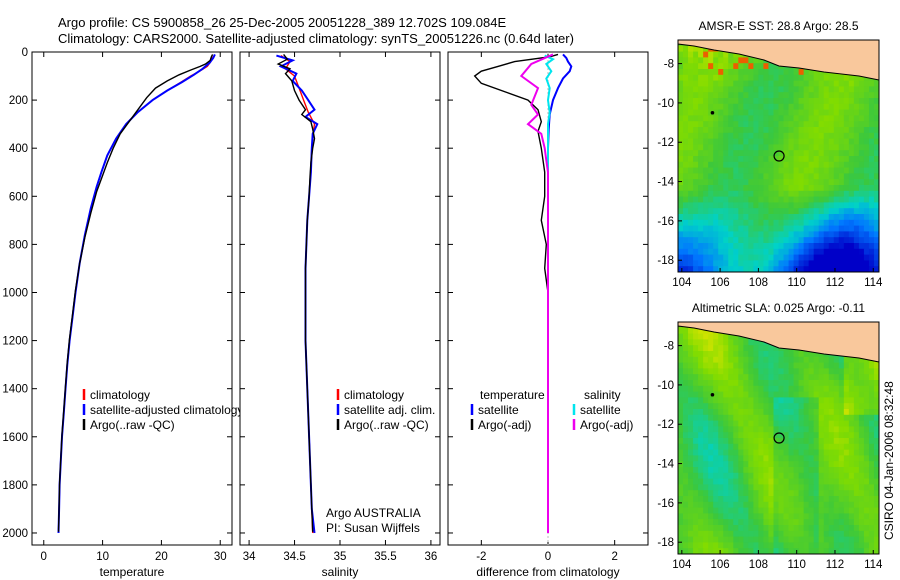 The height and width of the screenshot is (580, 900). What do you see at coordinates (132, 572) in the screenshot?
I see `x-axis-label: temperature` at bounding box center [132, 572].